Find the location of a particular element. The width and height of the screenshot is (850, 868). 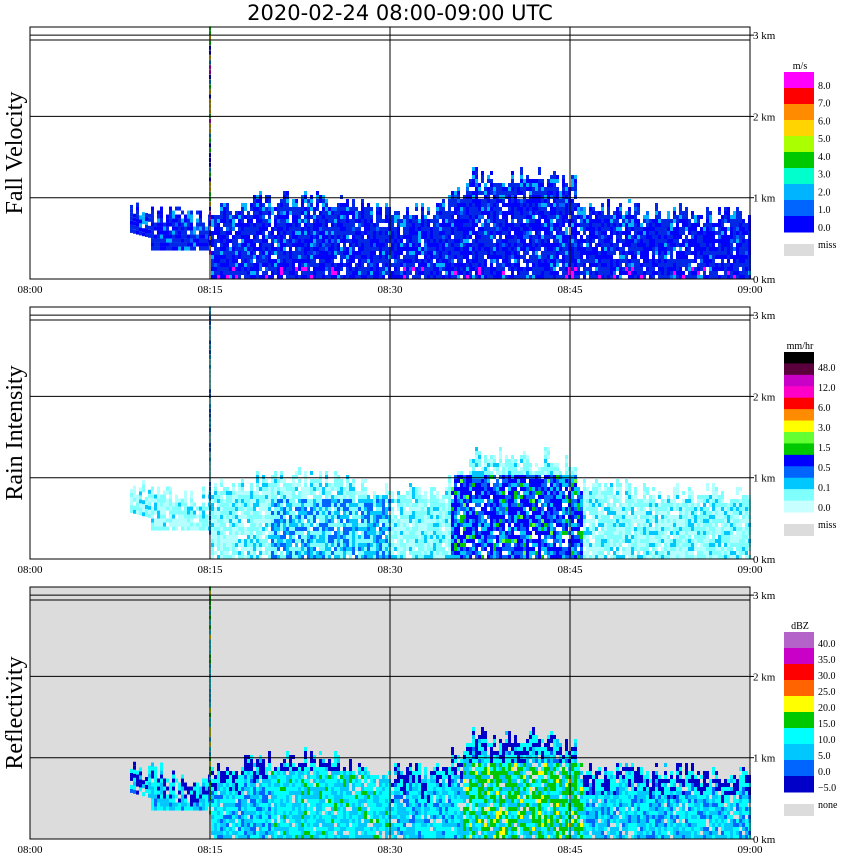

legend-swatch is located at coordinates (799, 144).